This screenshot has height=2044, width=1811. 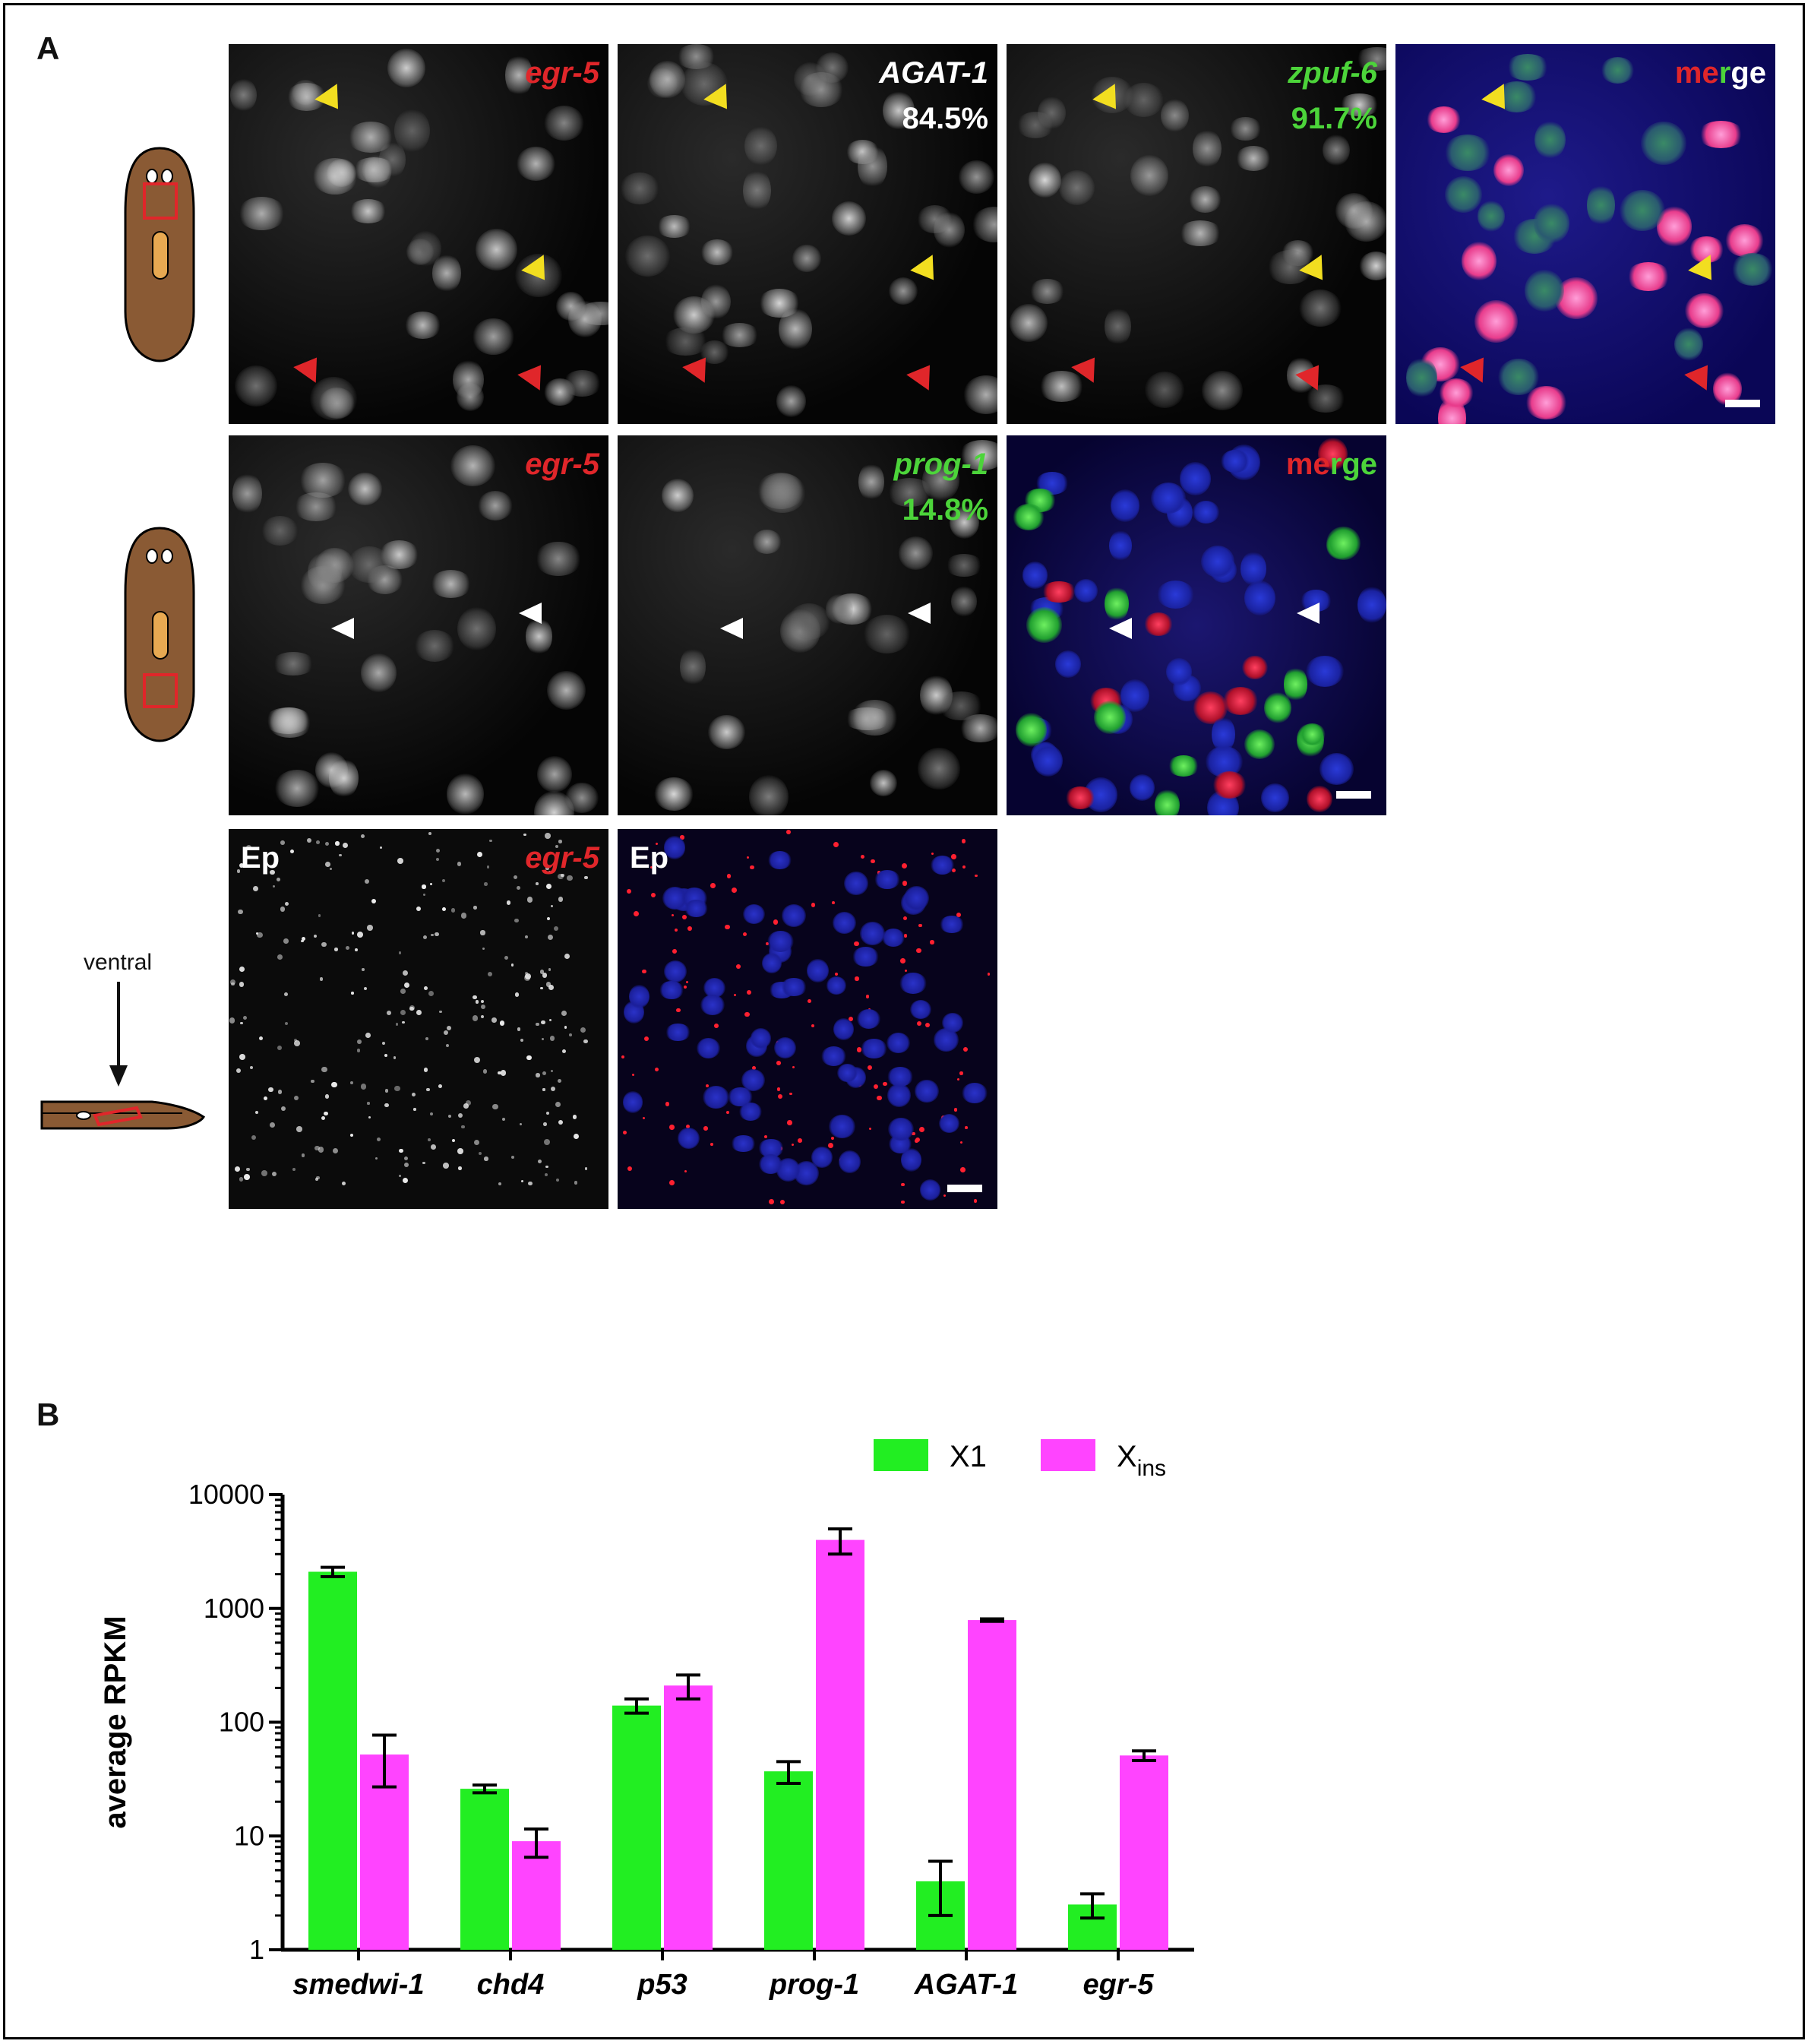 What do you see at coordinates (934, 73) in the screenshot?
I see `channel-label: AGAT-1` at bounding box center [934, 73].